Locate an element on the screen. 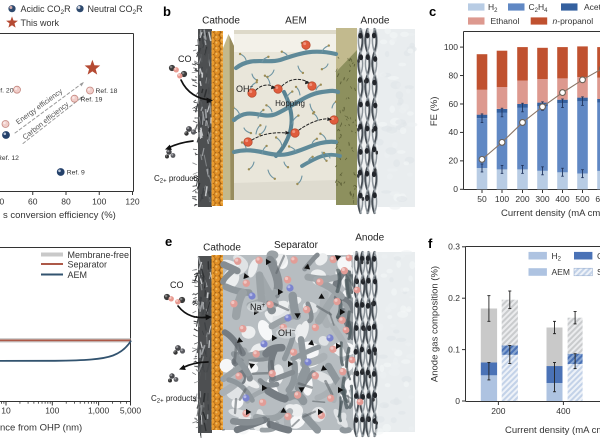  svg-text: C2H4 is located at coordinates (539, 8).